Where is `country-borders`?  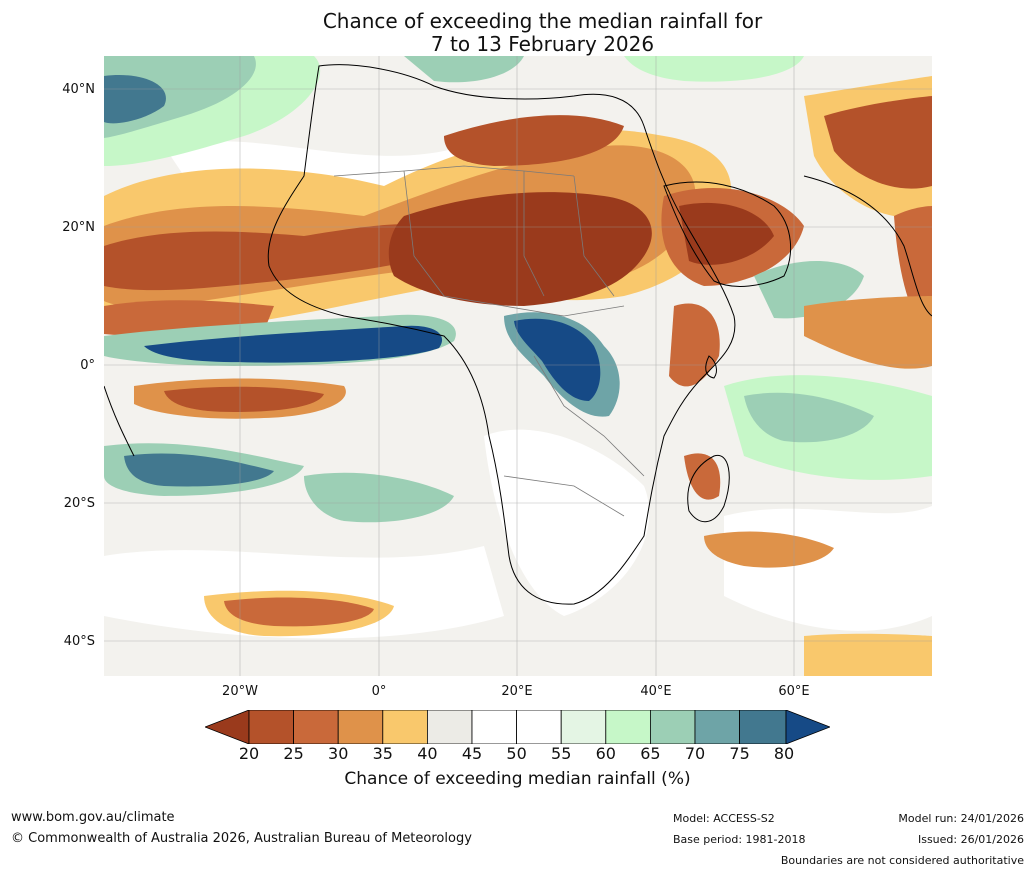
country-borders is located at coordinates (489, 341).